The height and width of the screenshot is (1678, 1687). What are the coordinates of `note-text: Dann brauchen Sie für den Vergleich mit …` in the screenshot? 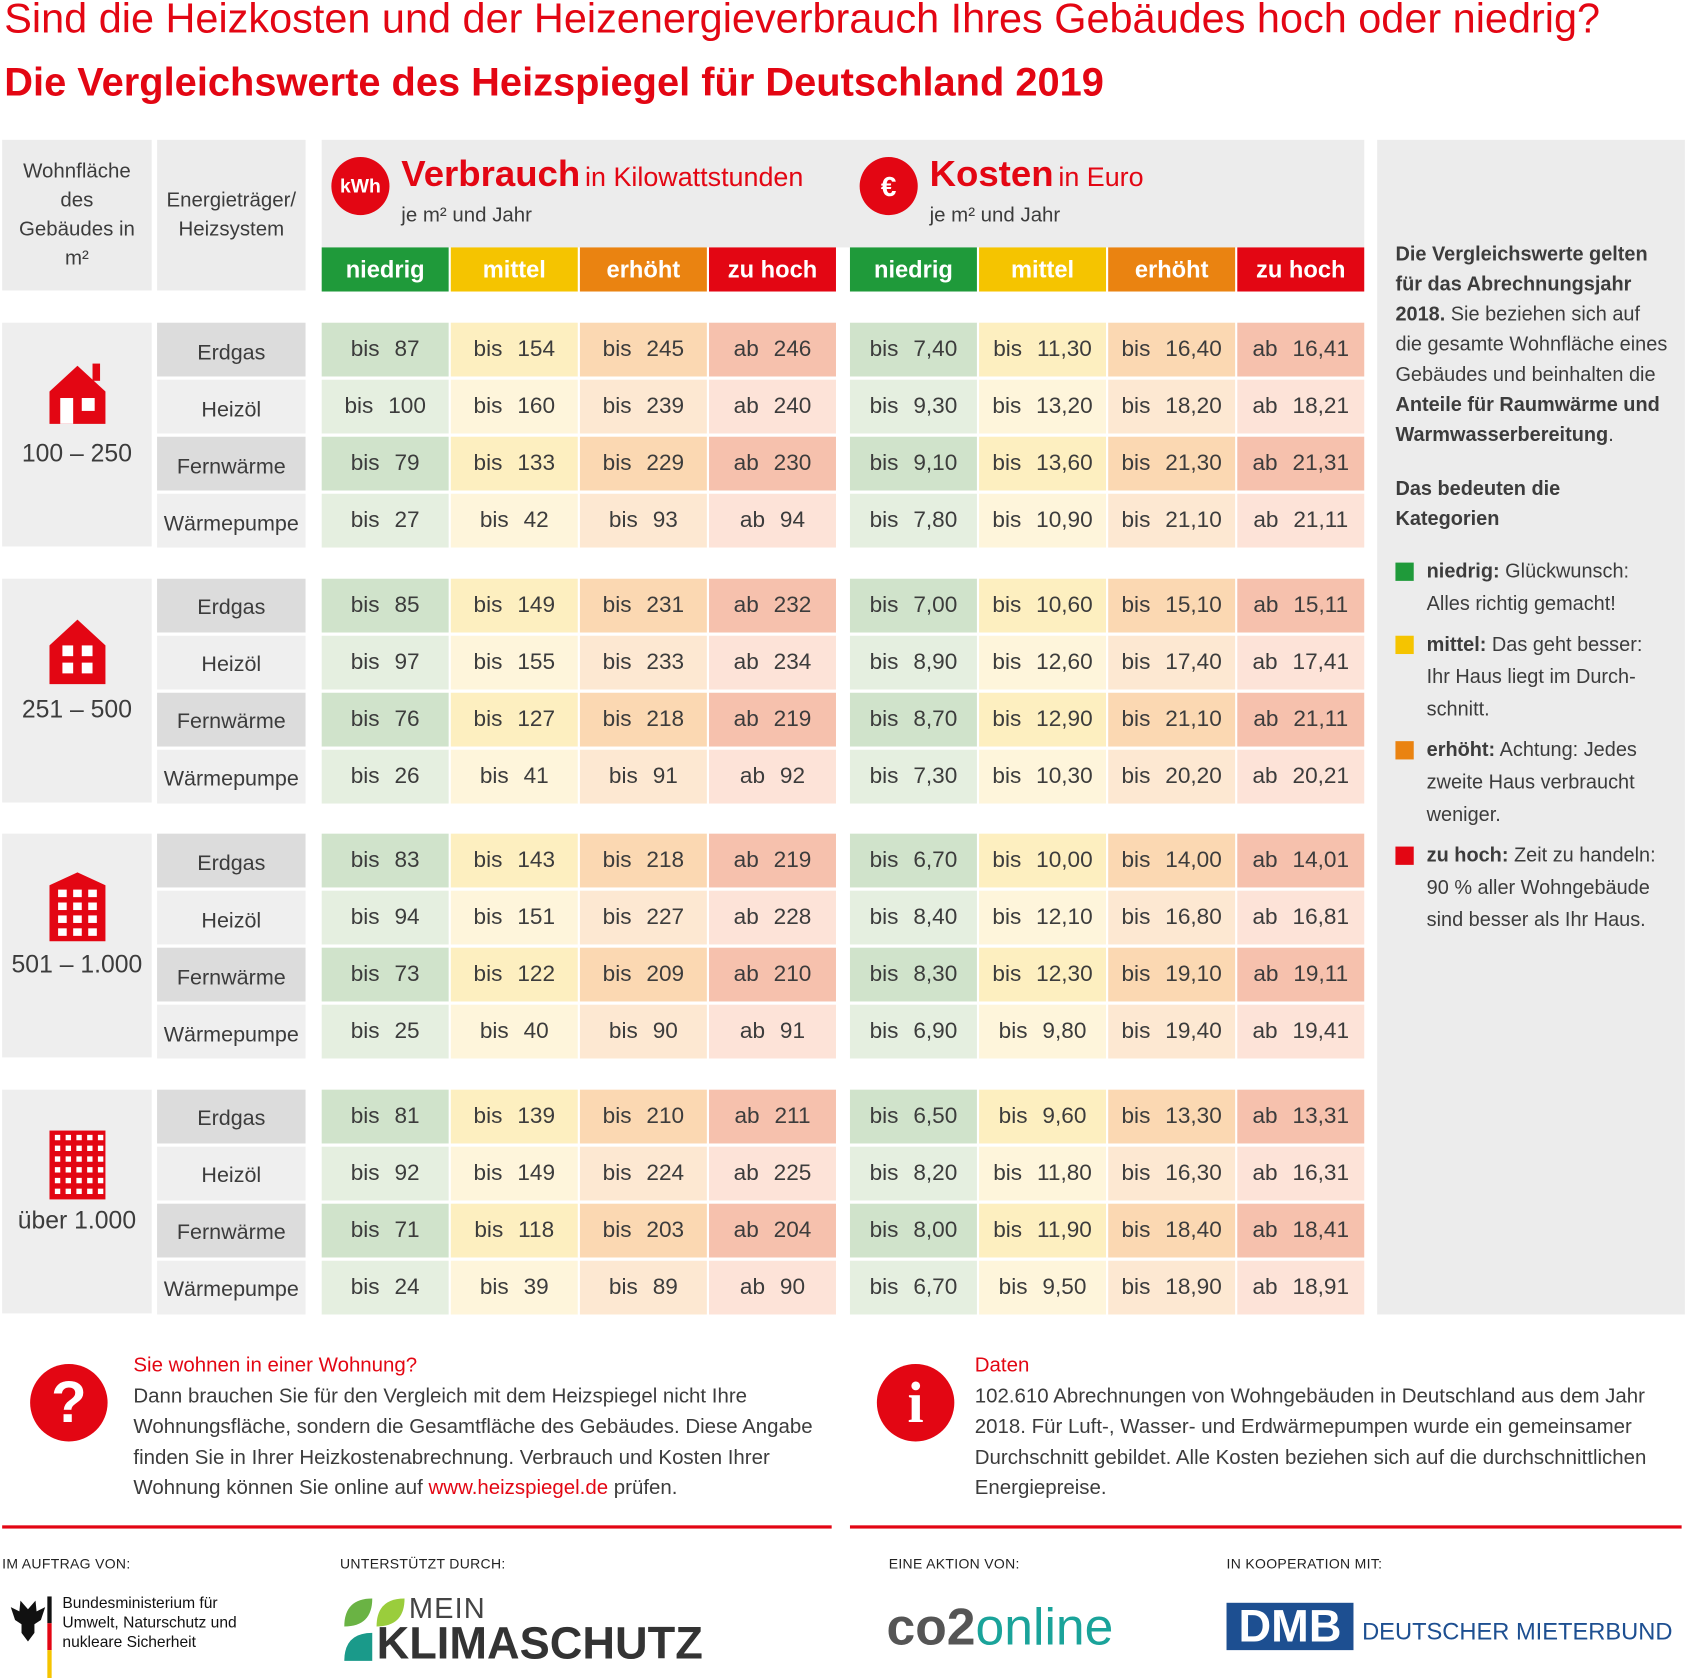 It's located at (473, 1442).